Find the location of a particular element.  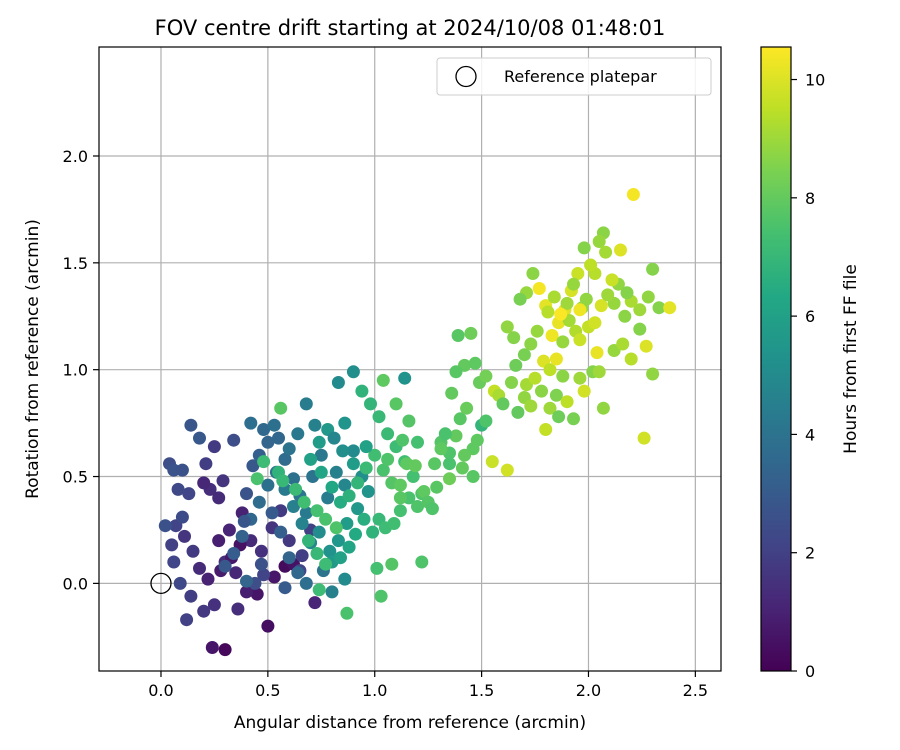

y-tick-label: 0.5 is located at coordinates (75, 477).